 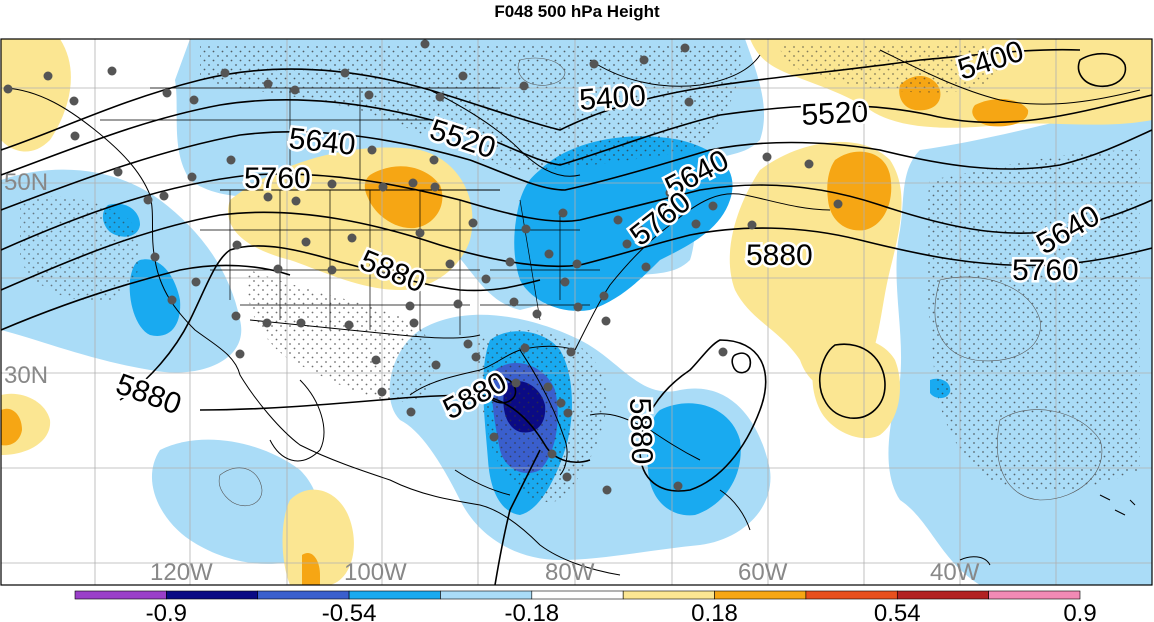 I want to click on lon-label-60w: 60W, so click(x=763, y=572).